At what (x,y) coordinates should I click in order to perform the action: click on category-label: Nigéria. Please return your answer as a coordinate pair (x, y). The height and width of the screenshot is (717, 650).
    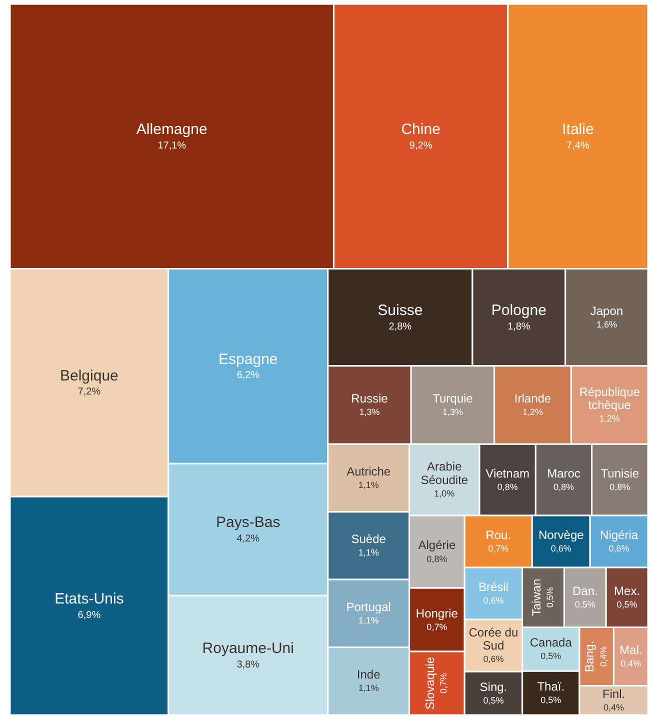
    Looking at the image, I should click on (619, 535).